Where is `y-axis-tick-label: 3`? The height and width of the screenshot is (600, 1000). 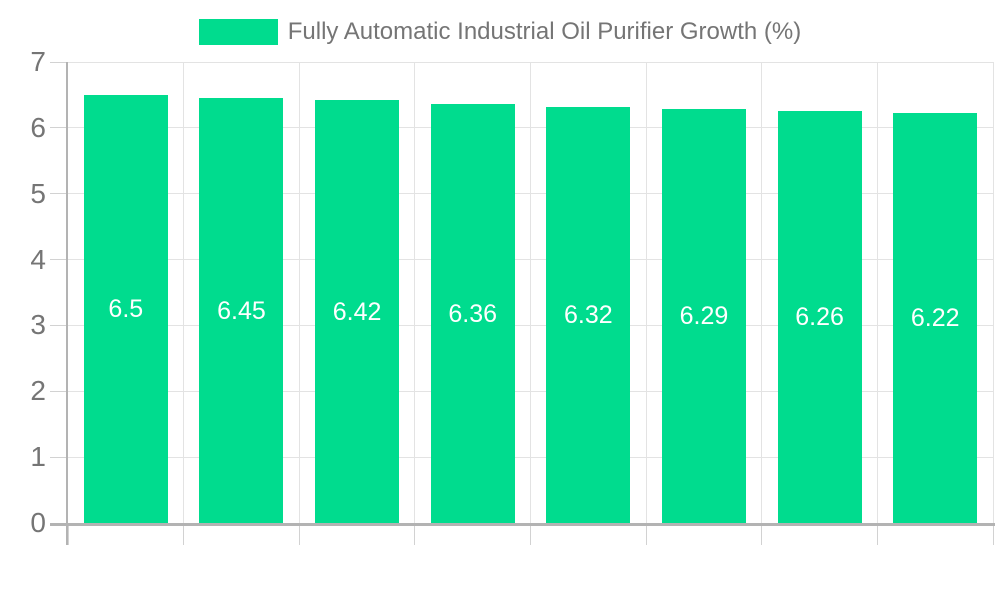
y-axis-tick-label: 3 is located at coordinates (38, 325).